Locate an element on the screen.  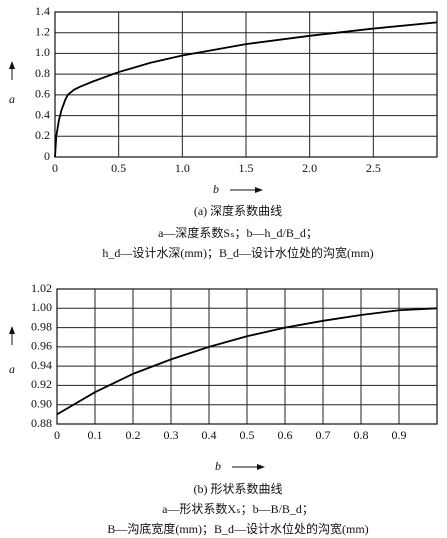
y-tick-label: 0.90 is located at coordinates (41, 403).